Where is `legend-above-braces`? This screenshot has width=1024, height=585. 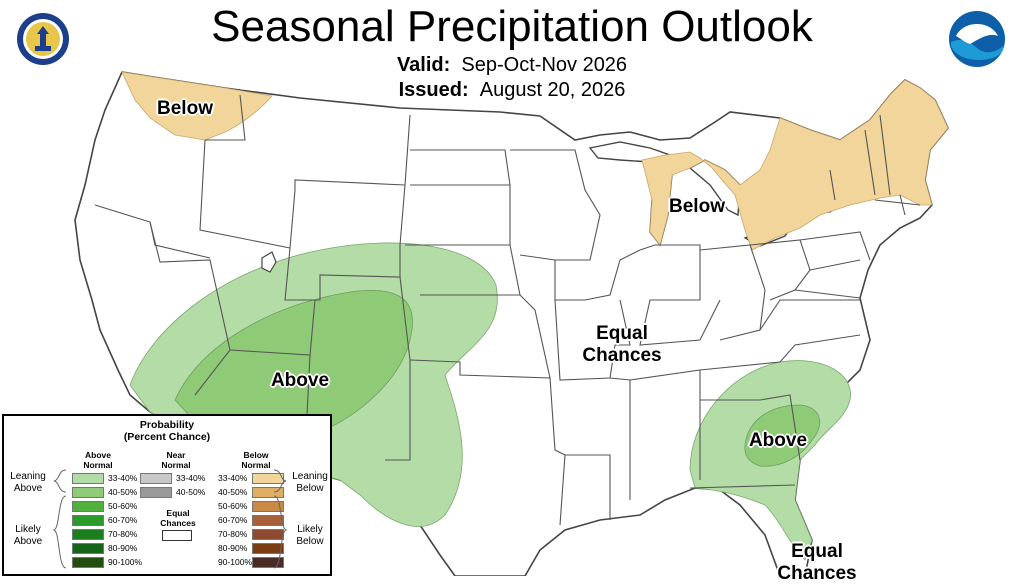 legend-above-braces is located at coordinates (59, 519).